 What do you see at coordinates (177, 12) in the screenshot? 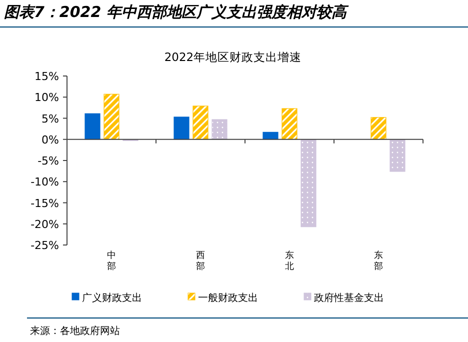
I see `chart-title: 图表7：2022 年中西部地区广义支出强度相对较高` at bounding box center [177, 12].